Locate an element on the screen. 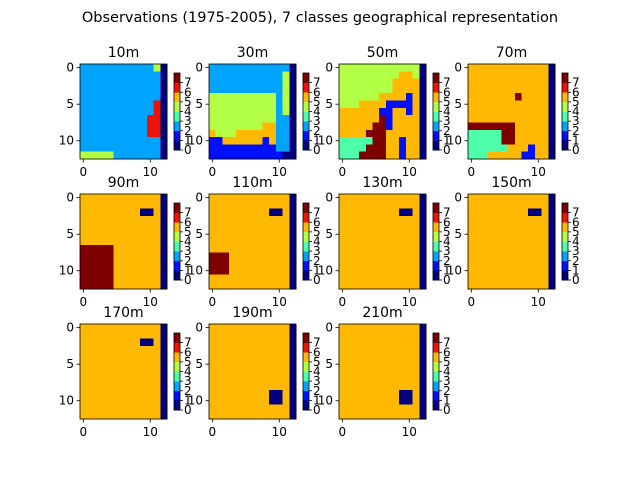 The image size is (640, 480). heatmap-cells is located at coordinates (124, 242).